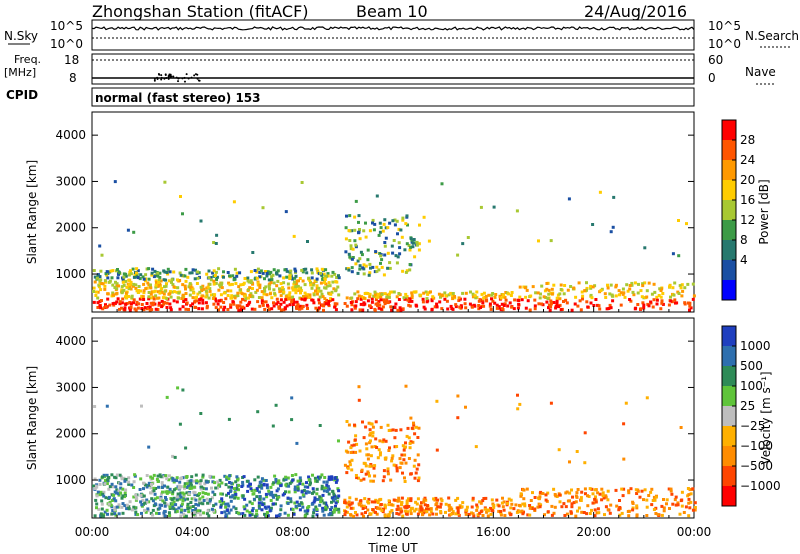 This screenshot has height=554, width=800. I want to click on nave-dip-point, so click(165, 74).